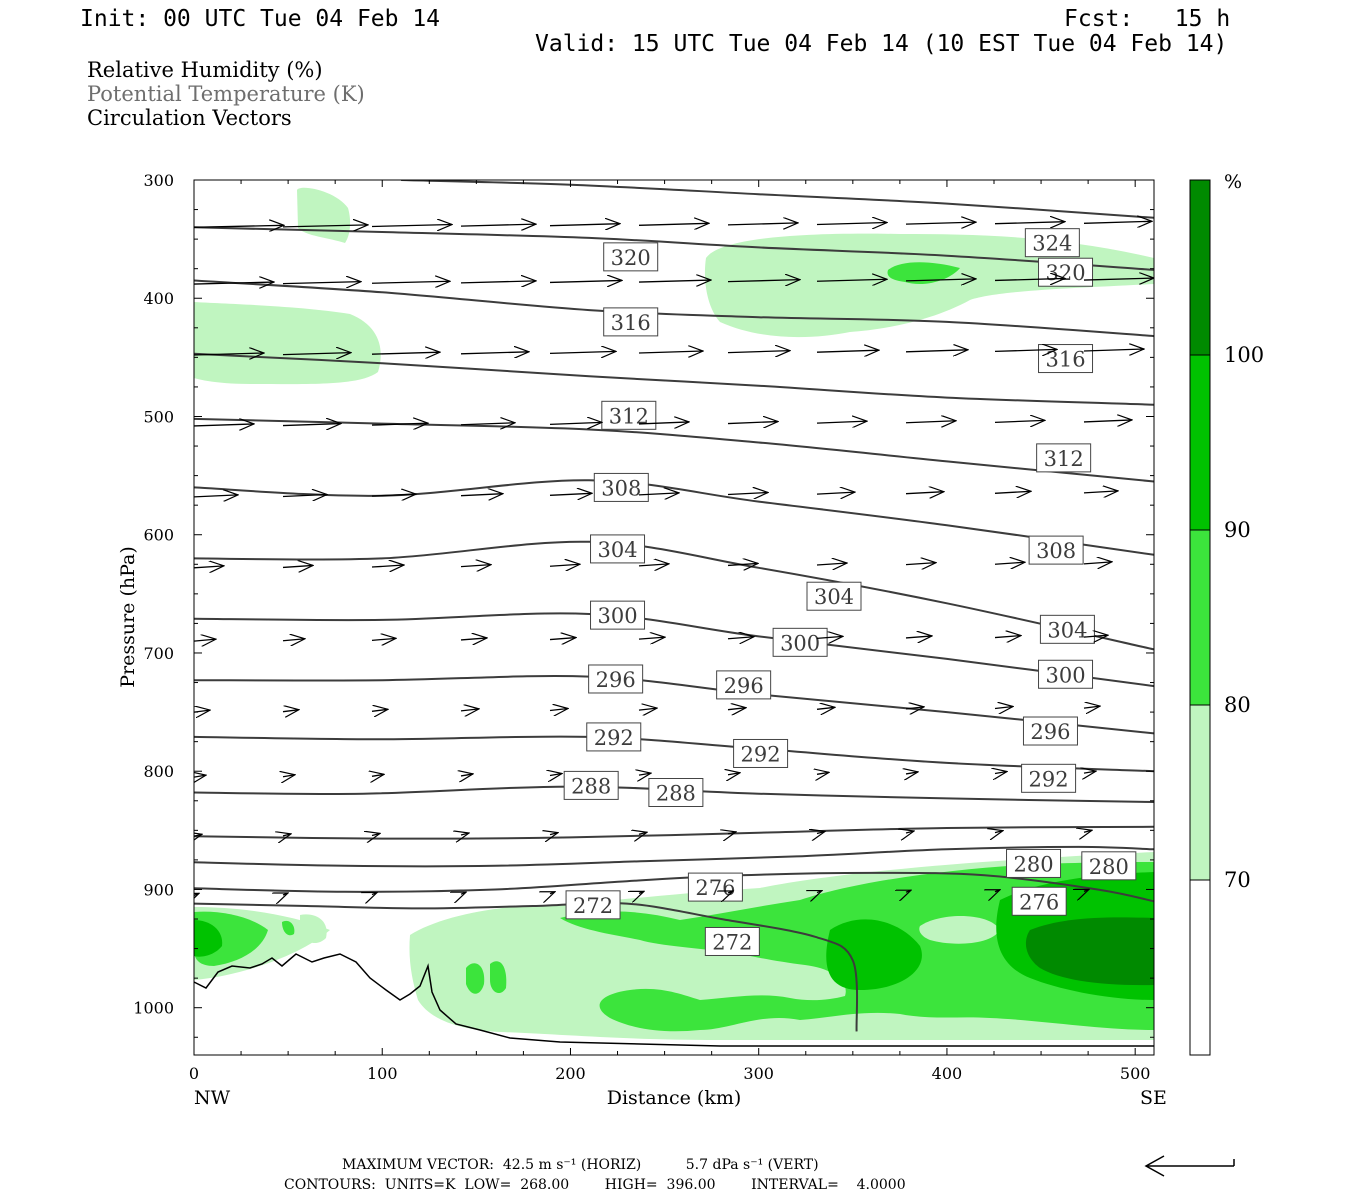 The height and width of the screenshot is (1200, 1350). What do you see at coordinates (676, 792) in the screenshot?
I see `theta-label-288-1: 288` at bounding box center [676, 792].